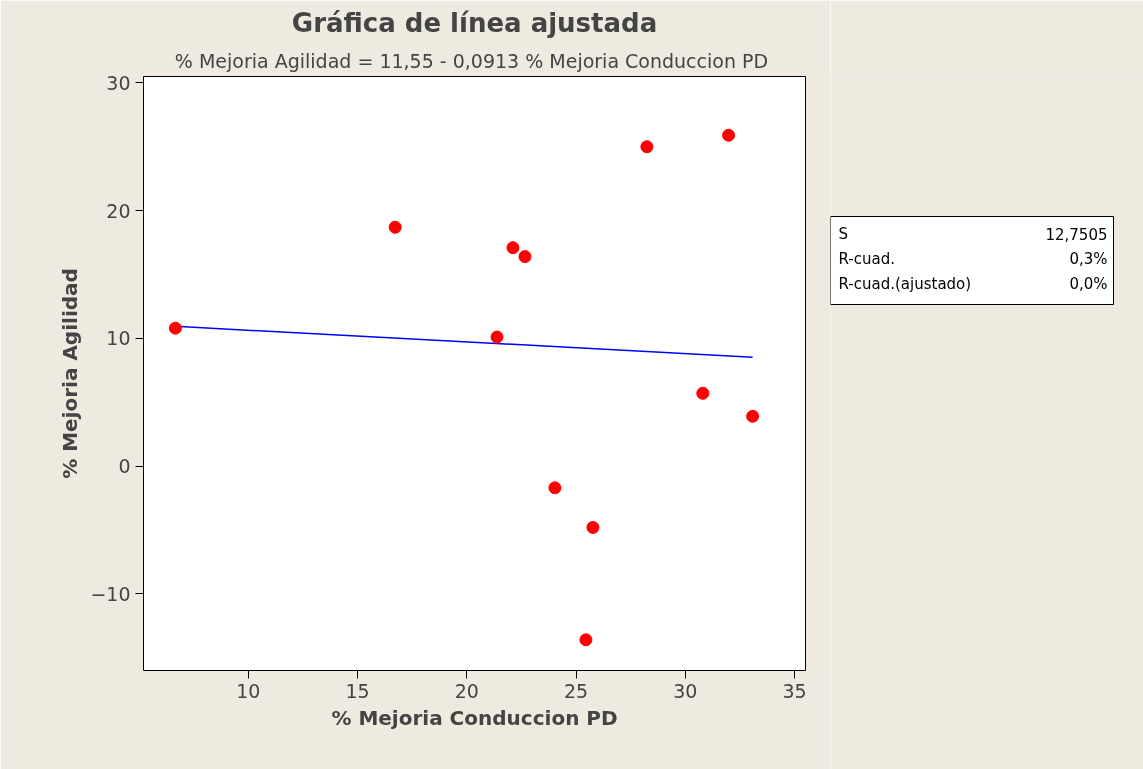  What do you see at coordinates (843, 233) in the screenshot?
I see `text: S` at bounding box center [843, 233].